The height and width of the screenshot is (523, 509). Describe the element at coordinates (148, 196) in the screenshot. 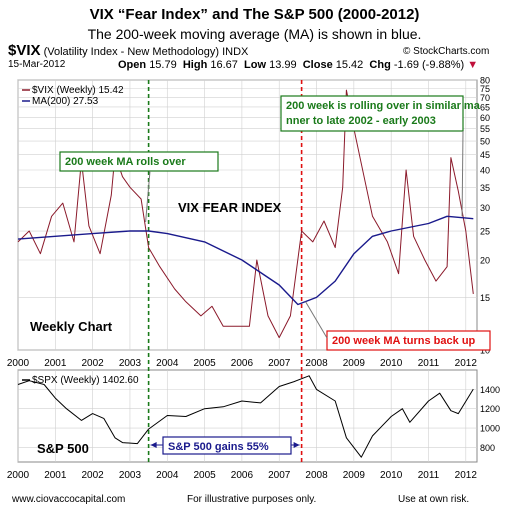

I see `ma-rolls-over-arrow` at that location.